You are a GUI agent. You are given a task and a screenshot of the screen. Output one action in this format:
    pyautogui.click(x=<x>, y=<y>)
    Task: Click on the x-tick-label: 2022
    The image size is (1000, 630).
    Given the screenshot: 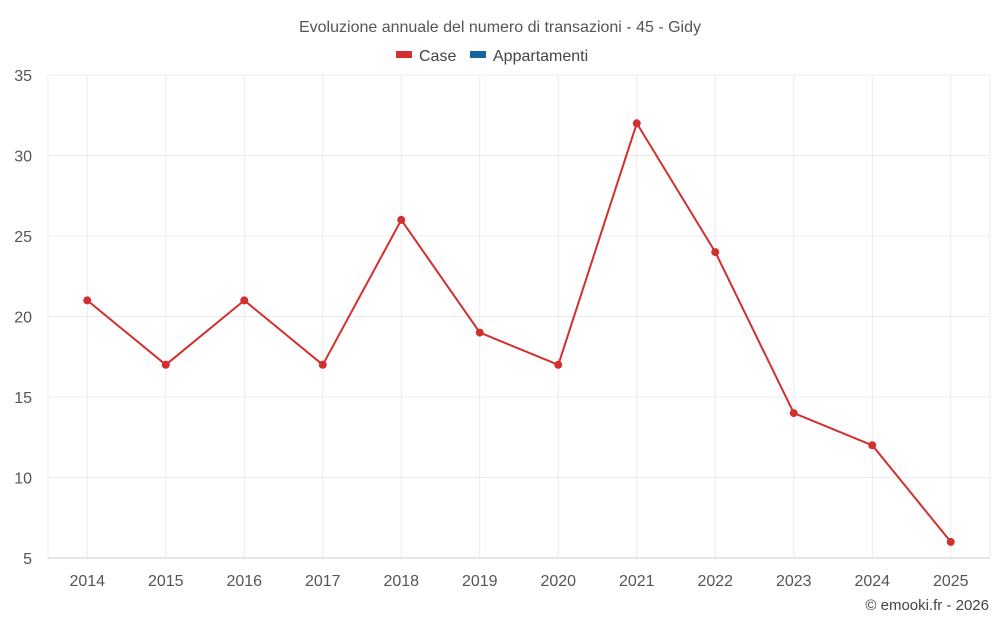 What is the action you would take?
    pyautogui.click(x=715, y=581)
    